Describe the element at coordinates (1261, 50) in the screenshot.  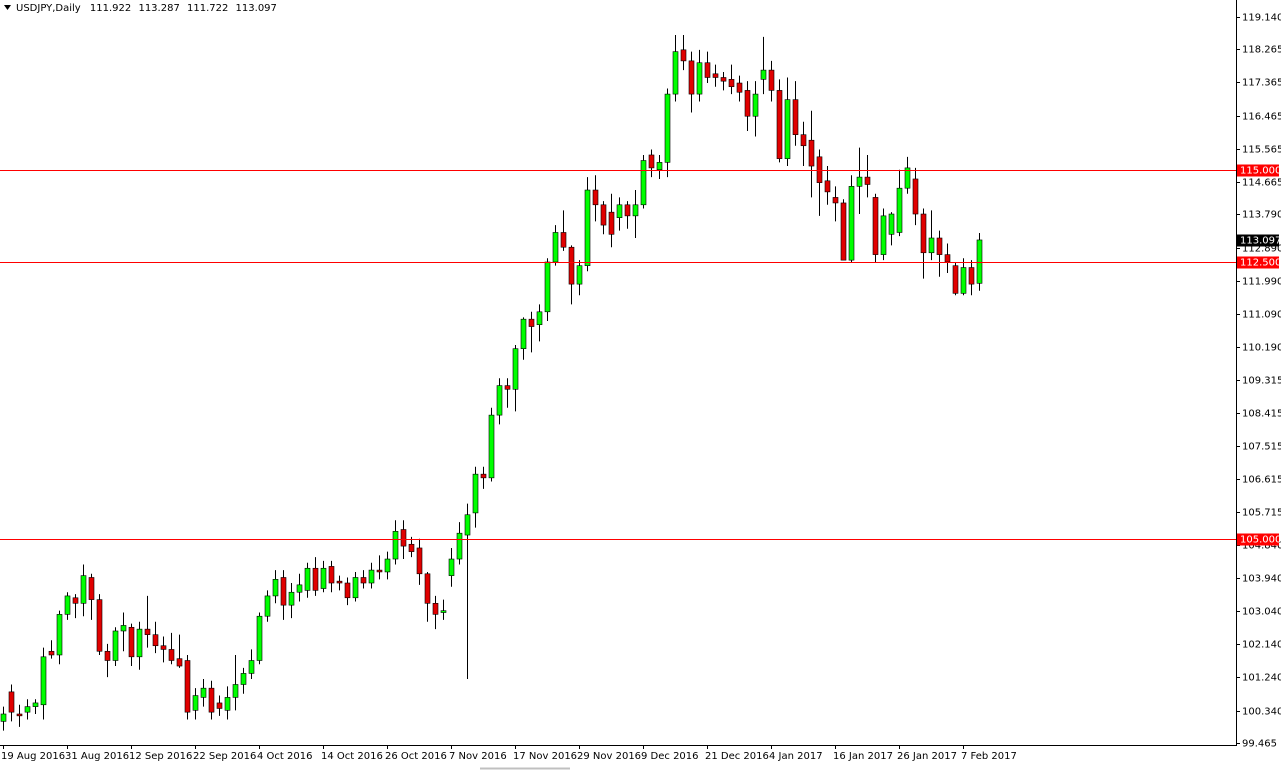
I see `y-tick-label: 118.265` at that location.